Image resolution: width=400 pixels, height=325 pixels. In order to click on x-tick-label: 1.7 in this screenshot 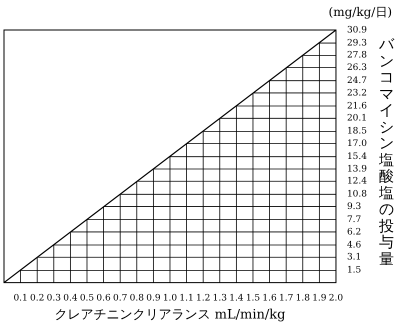, I will do `click(286, 298)`.